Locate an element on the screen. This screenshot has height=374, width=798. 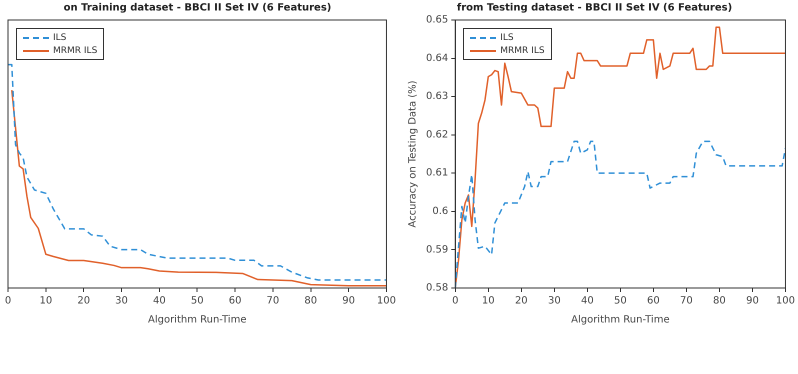
y-tick-label: 0.61 is located at coordinates (437, 173).